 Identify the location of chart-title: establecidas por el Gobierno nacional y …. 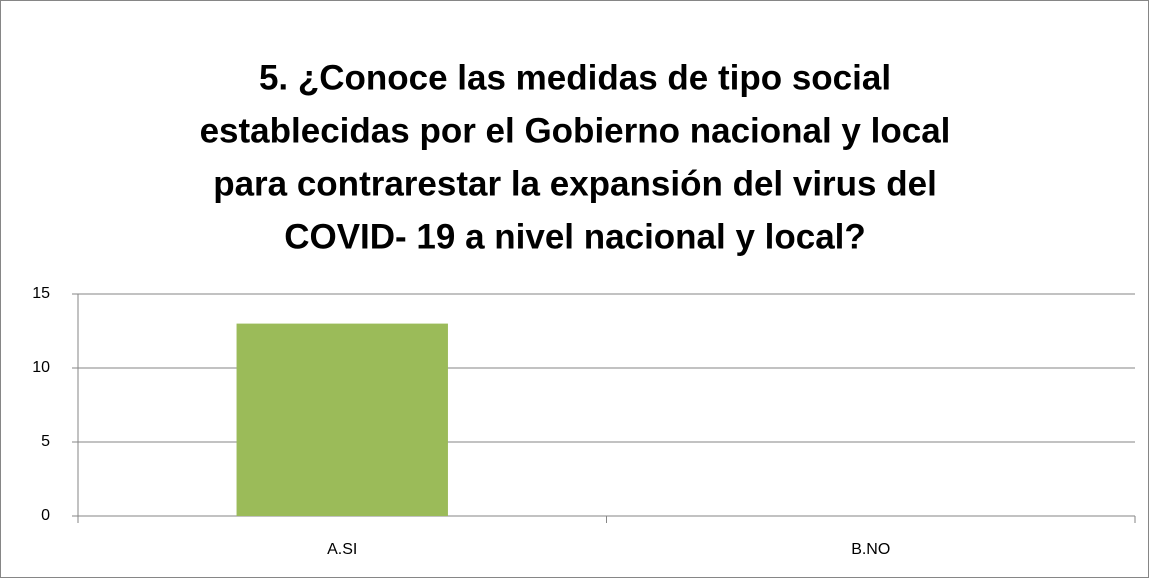
(575, 130).